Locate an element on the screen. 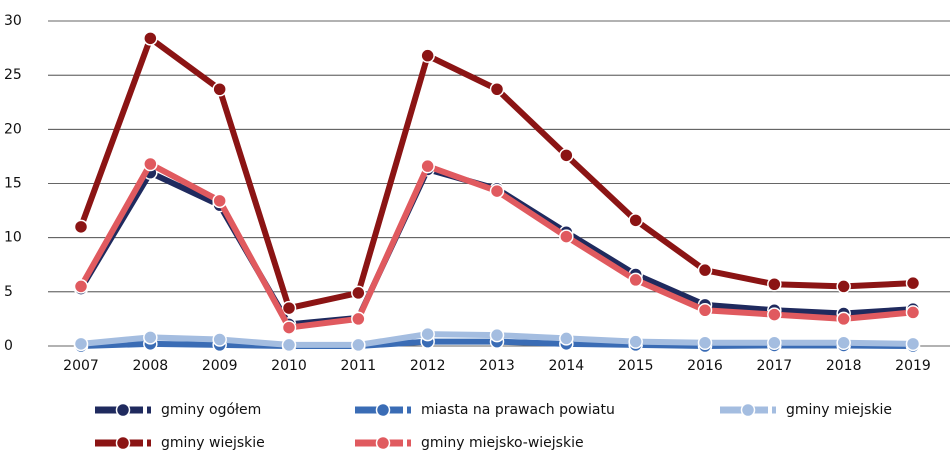 Image resolution: width=950 pixels, height=456 pixels. legend-label: gminy miejskie is located at coordinates (839, 410).